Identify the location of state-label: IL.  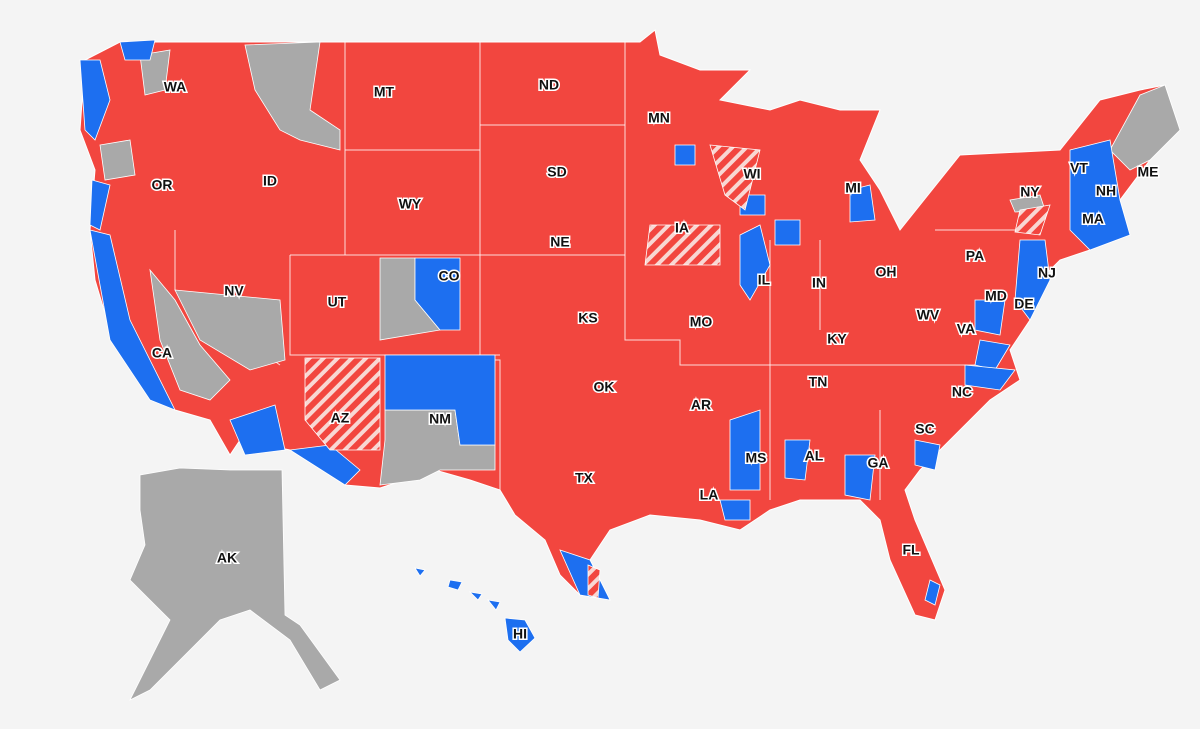
(764, 280).